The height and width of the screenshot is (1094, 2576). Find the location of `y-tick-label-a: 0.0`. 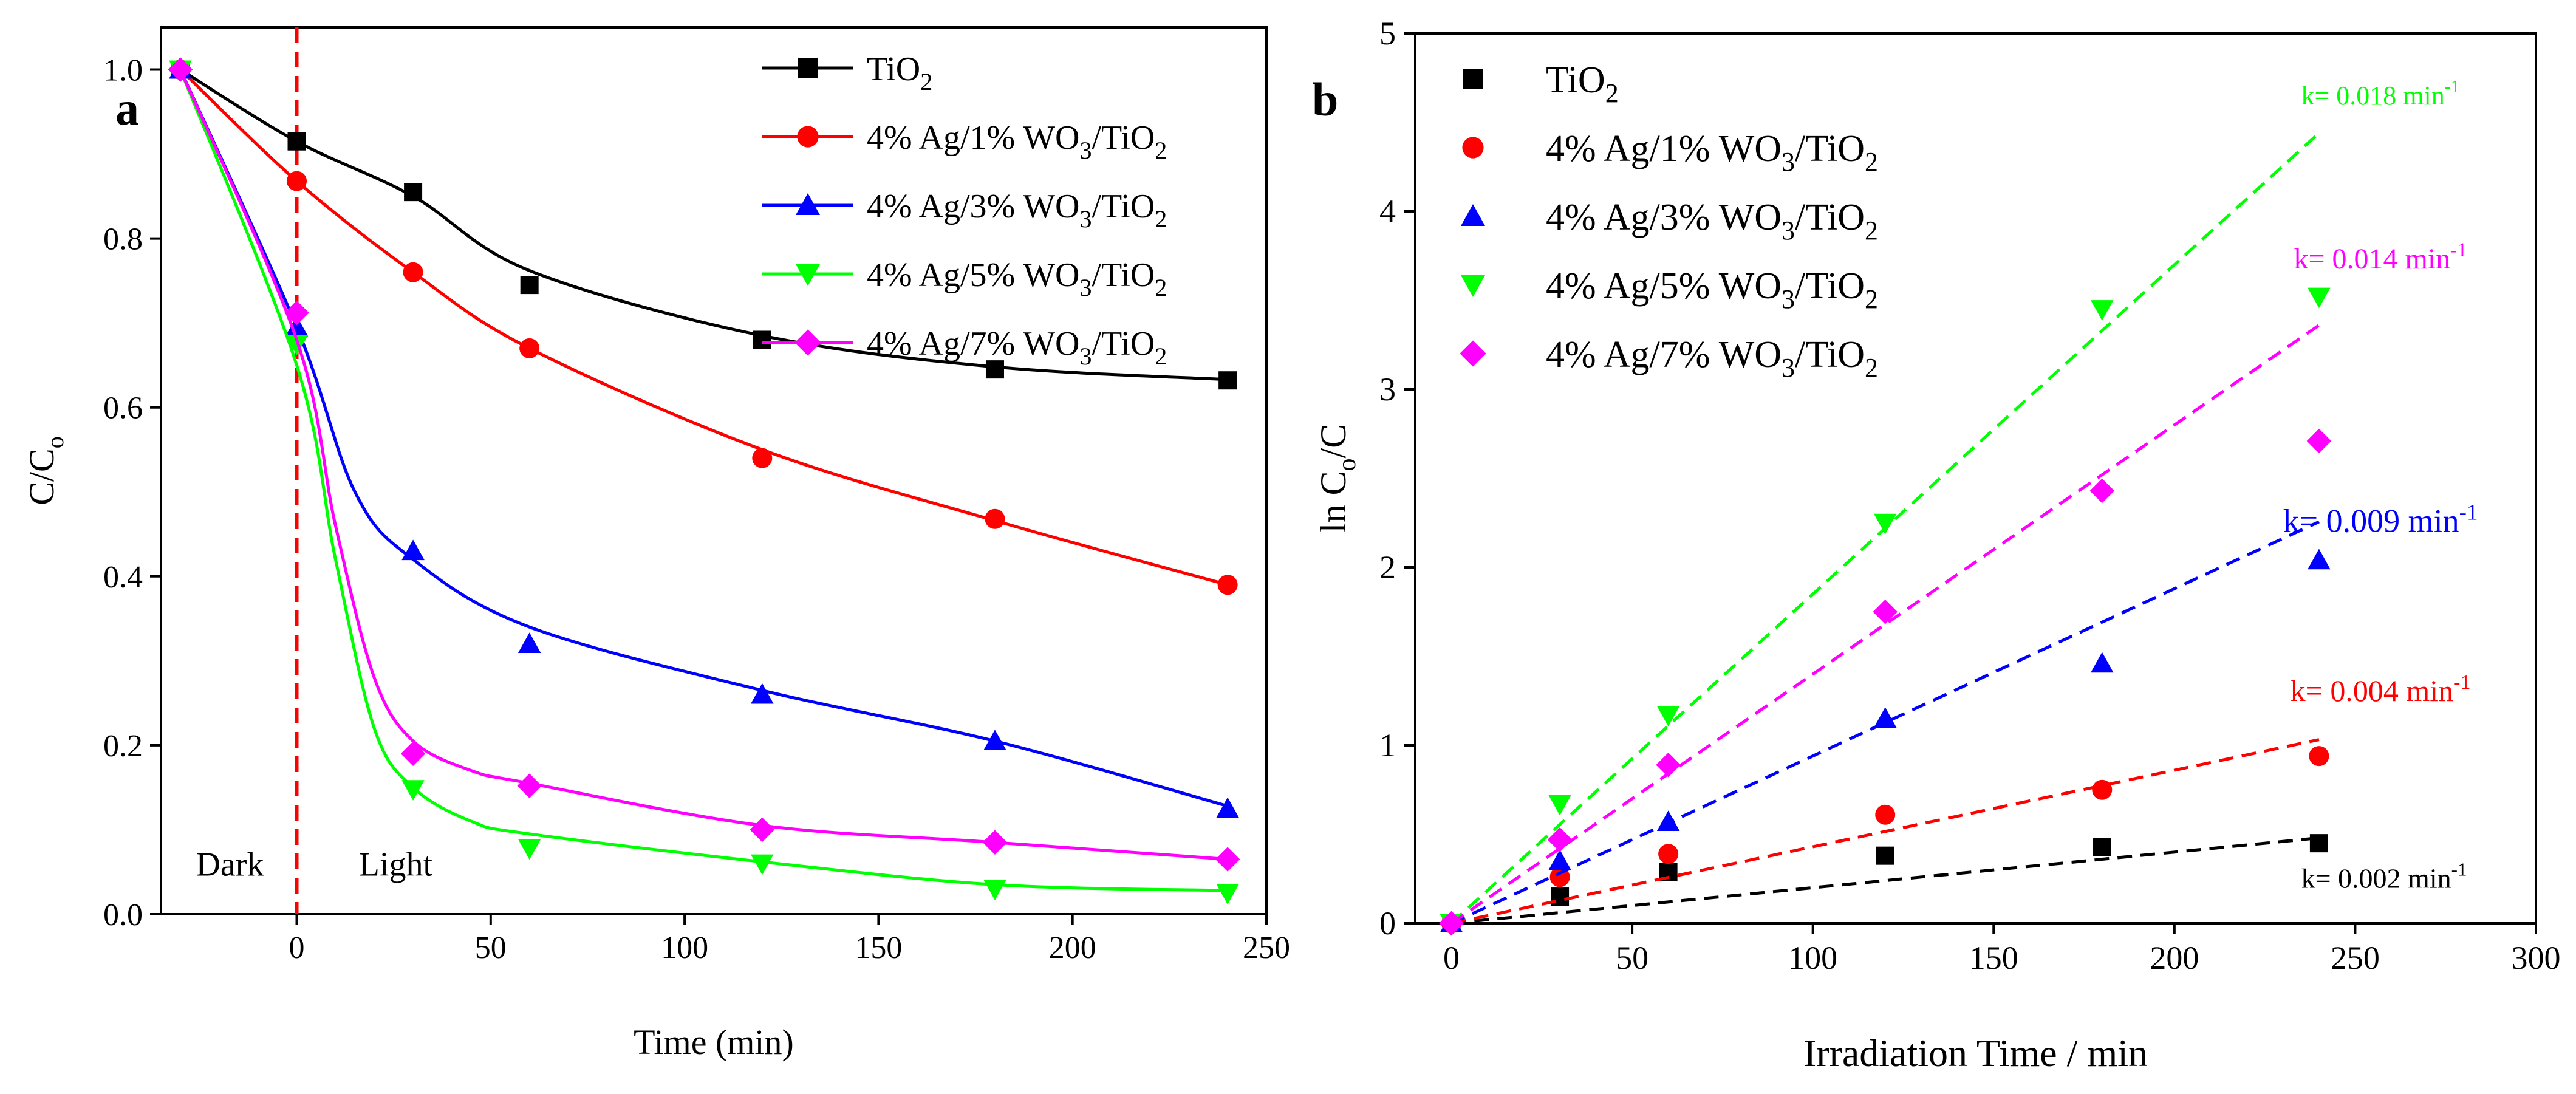

y-tick-label-a: 0.0 is located at coordinates (123, 915).